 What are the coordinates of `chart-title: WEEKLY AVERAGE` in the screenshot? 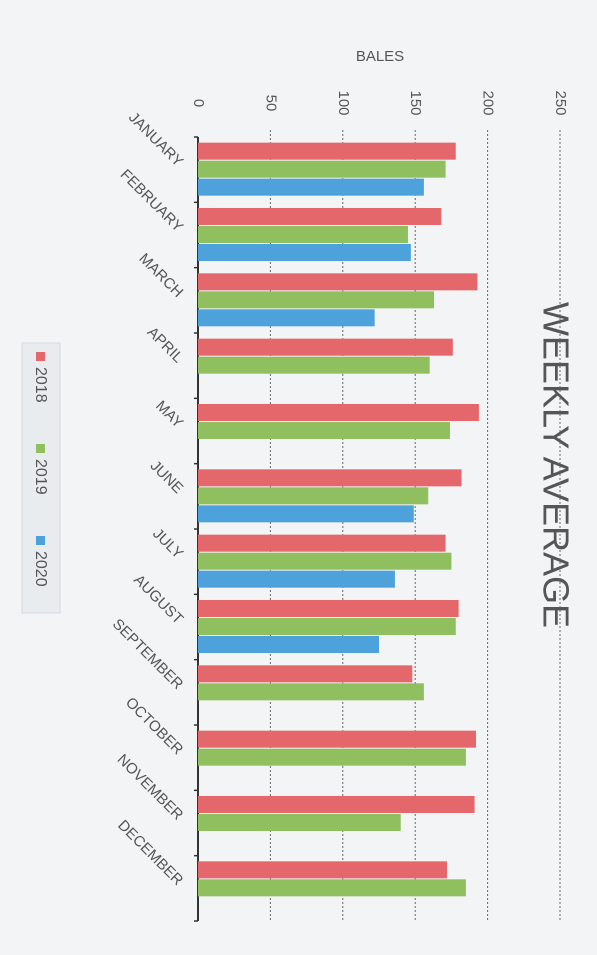 It's located at (555, 465).